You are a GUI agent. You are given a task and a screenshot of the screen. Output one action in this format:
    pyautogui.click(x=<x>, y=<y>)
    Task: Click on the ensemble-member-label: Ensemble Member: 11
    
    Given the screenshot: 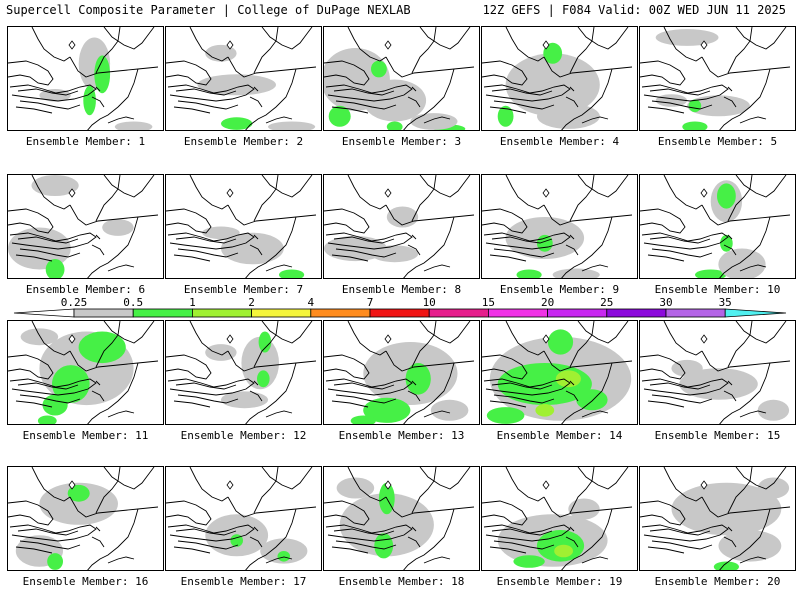 What is the action you would take?
    pyautogui.click(x=85, y=435)
    